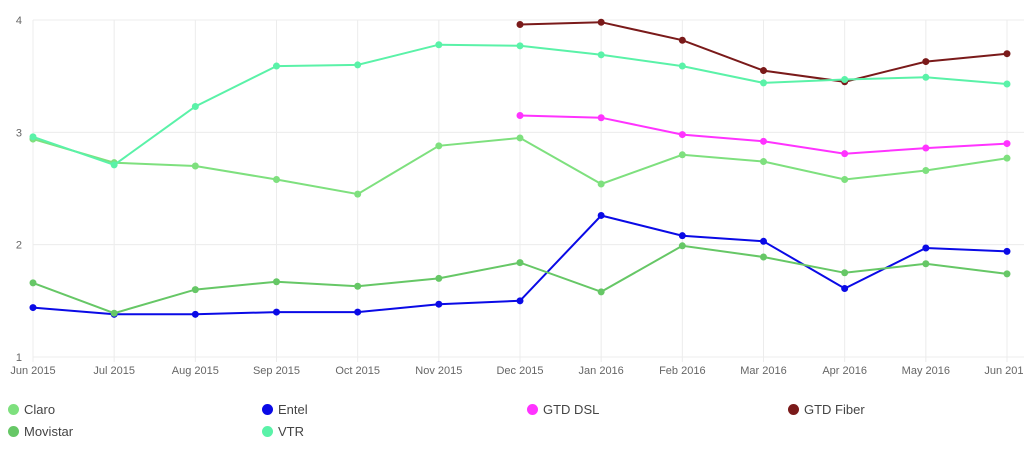 The height and width of the screenshot is (454, 1024). Describe the element at coordinates (19, 21) in the screenshot. I see `y-tick-label: 4` at that location.